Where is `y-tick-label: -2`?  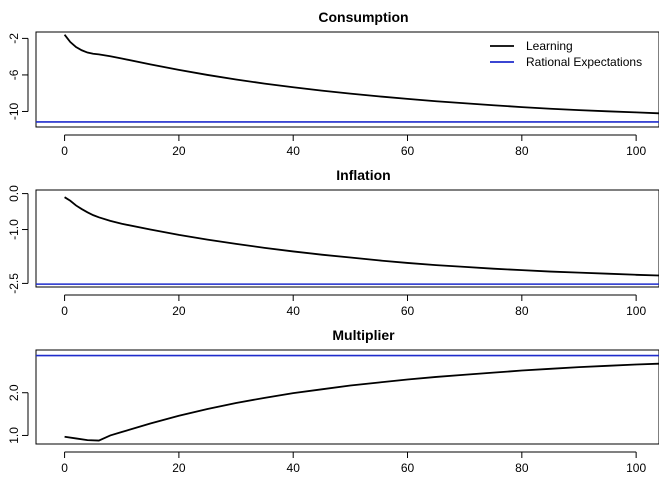 y-tick-label: -2 is located at coordinates (14, 38).